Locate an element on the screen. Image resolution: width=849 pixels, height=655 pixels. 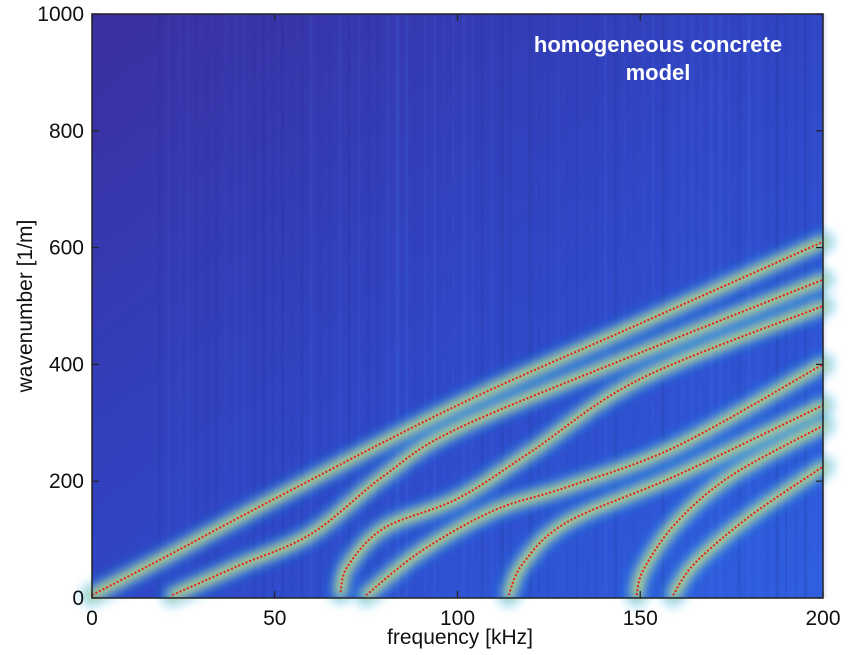
y-tick-label: 200 is located at coordinates (66, 481).